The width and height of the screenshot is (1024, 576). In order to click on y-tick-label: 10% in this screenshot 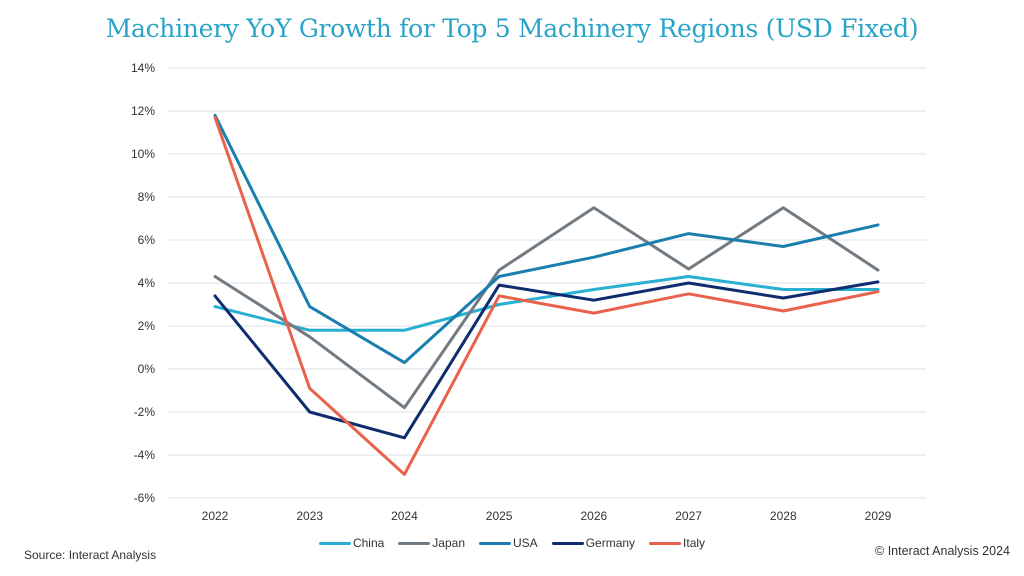, I will do `click(143, 154)`.